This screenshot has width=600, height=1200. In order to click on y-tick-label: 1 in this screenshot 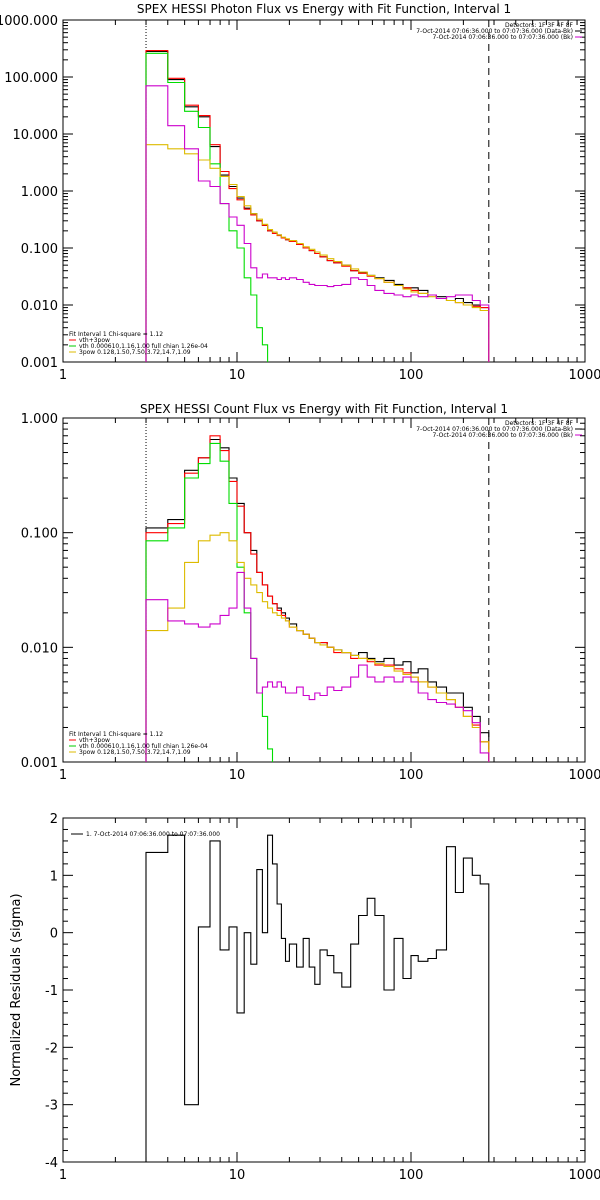, I will do `click(54, 876)`.